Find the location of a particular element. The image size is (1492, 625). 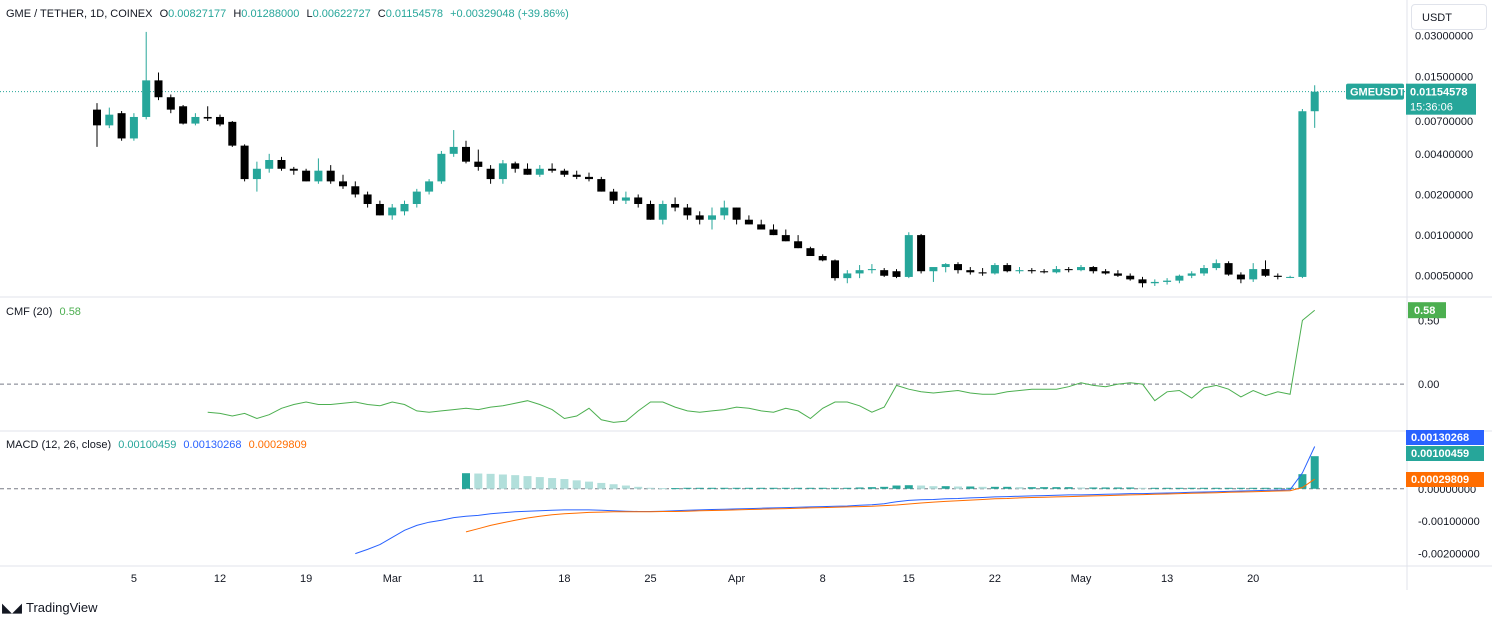

cmf-value-badge-text: 0.58 is located at coordinates (1424, 311).